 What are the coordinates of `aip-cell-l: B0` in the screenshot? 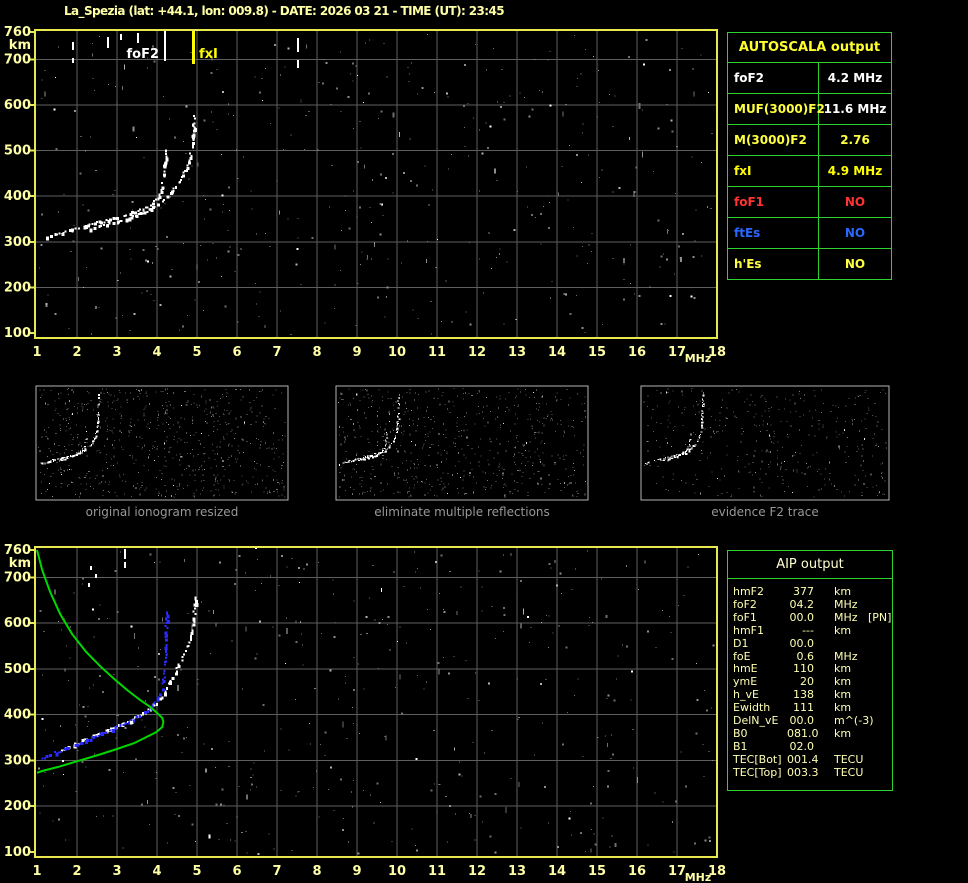 It's located at (740, 733).